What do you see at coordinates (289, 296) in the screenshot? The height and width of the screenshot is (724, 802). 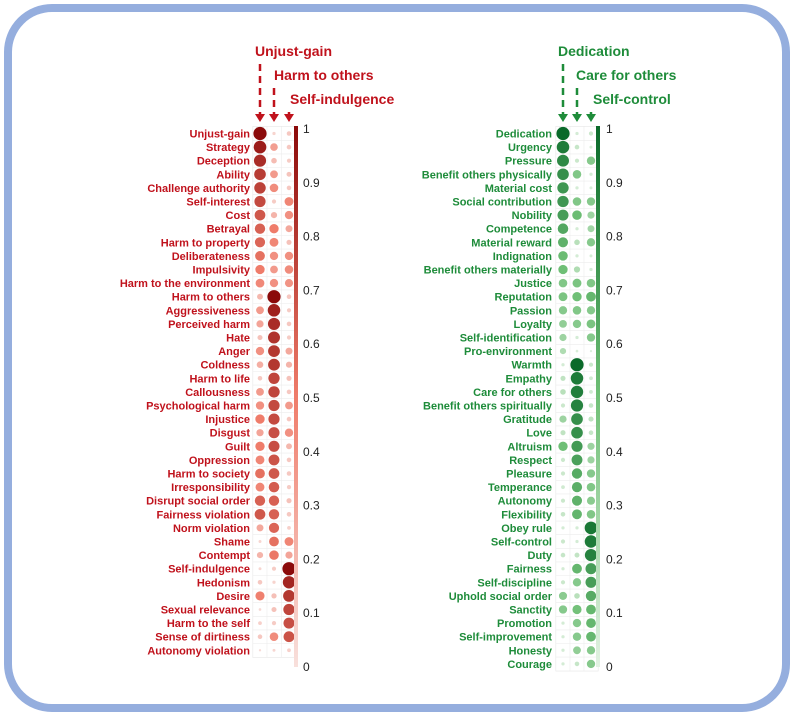 I see `cell-harm-to-others-self-indulgence` at bounding box center [289, 296].